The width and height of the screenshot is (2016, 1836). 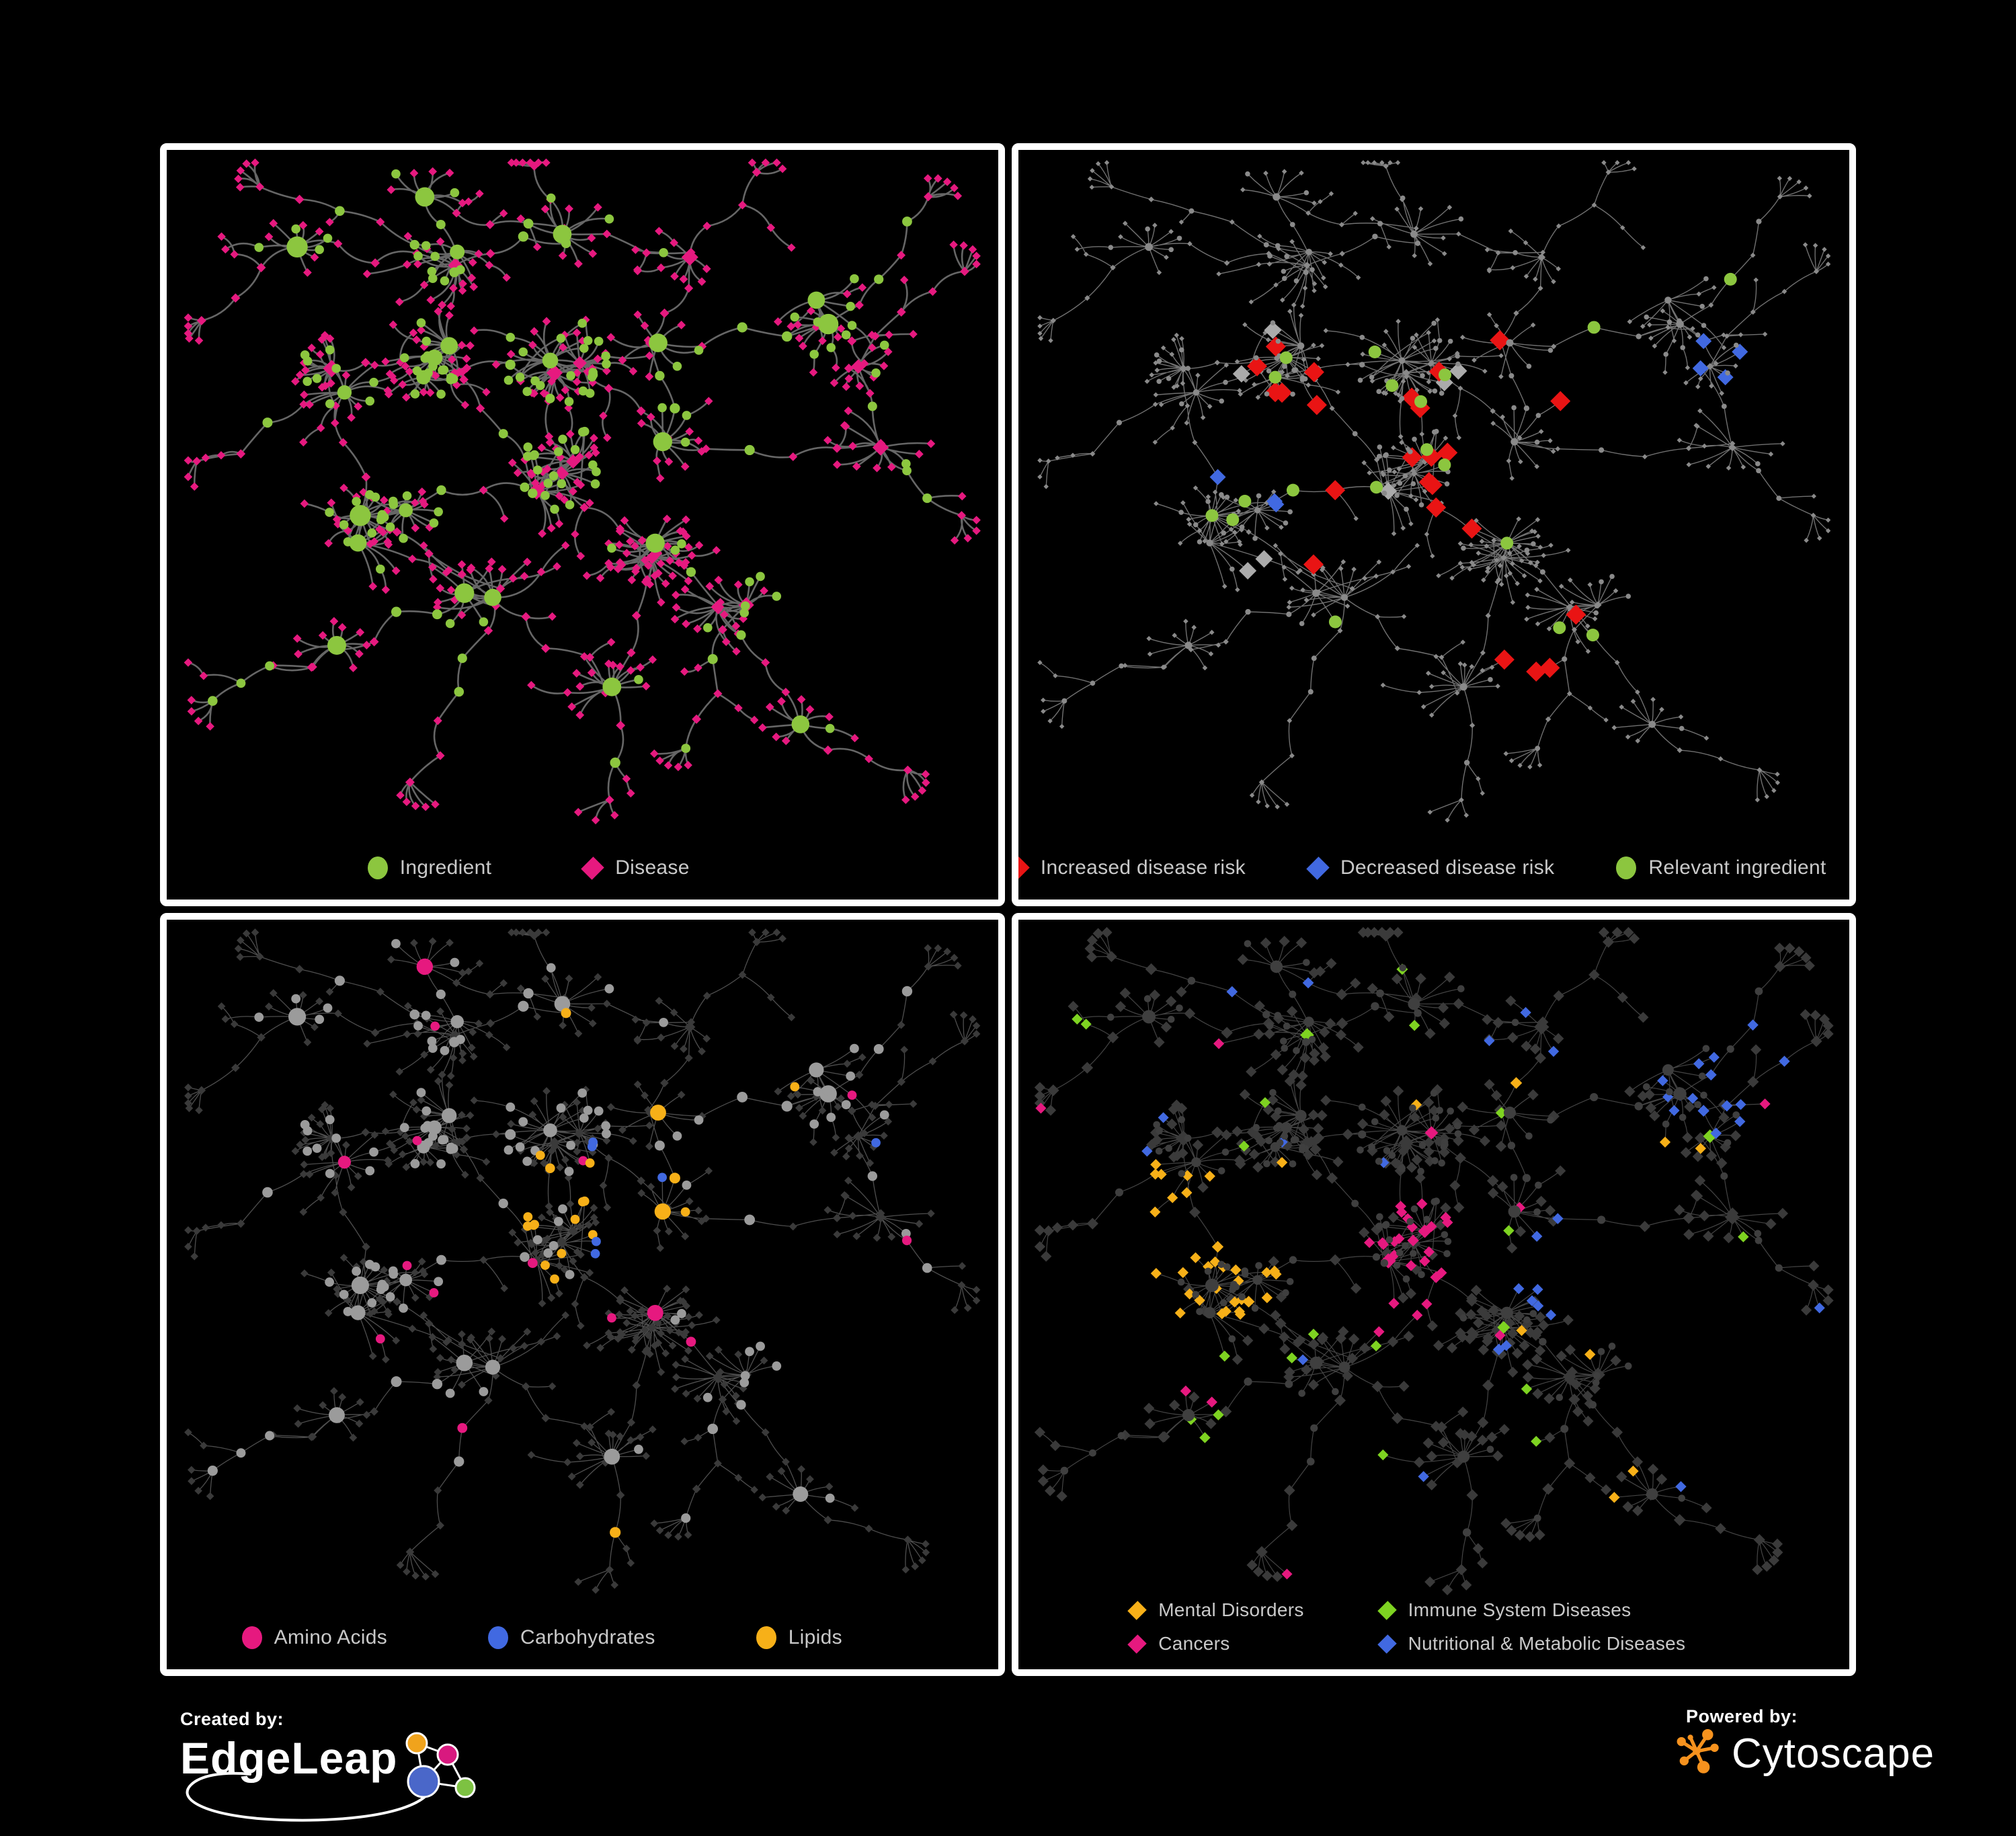 What do you see at coordinates (587, 1637) in the screenshot?
I see `legend-label: Carbohydrates` at bounding box center [587, 1637].